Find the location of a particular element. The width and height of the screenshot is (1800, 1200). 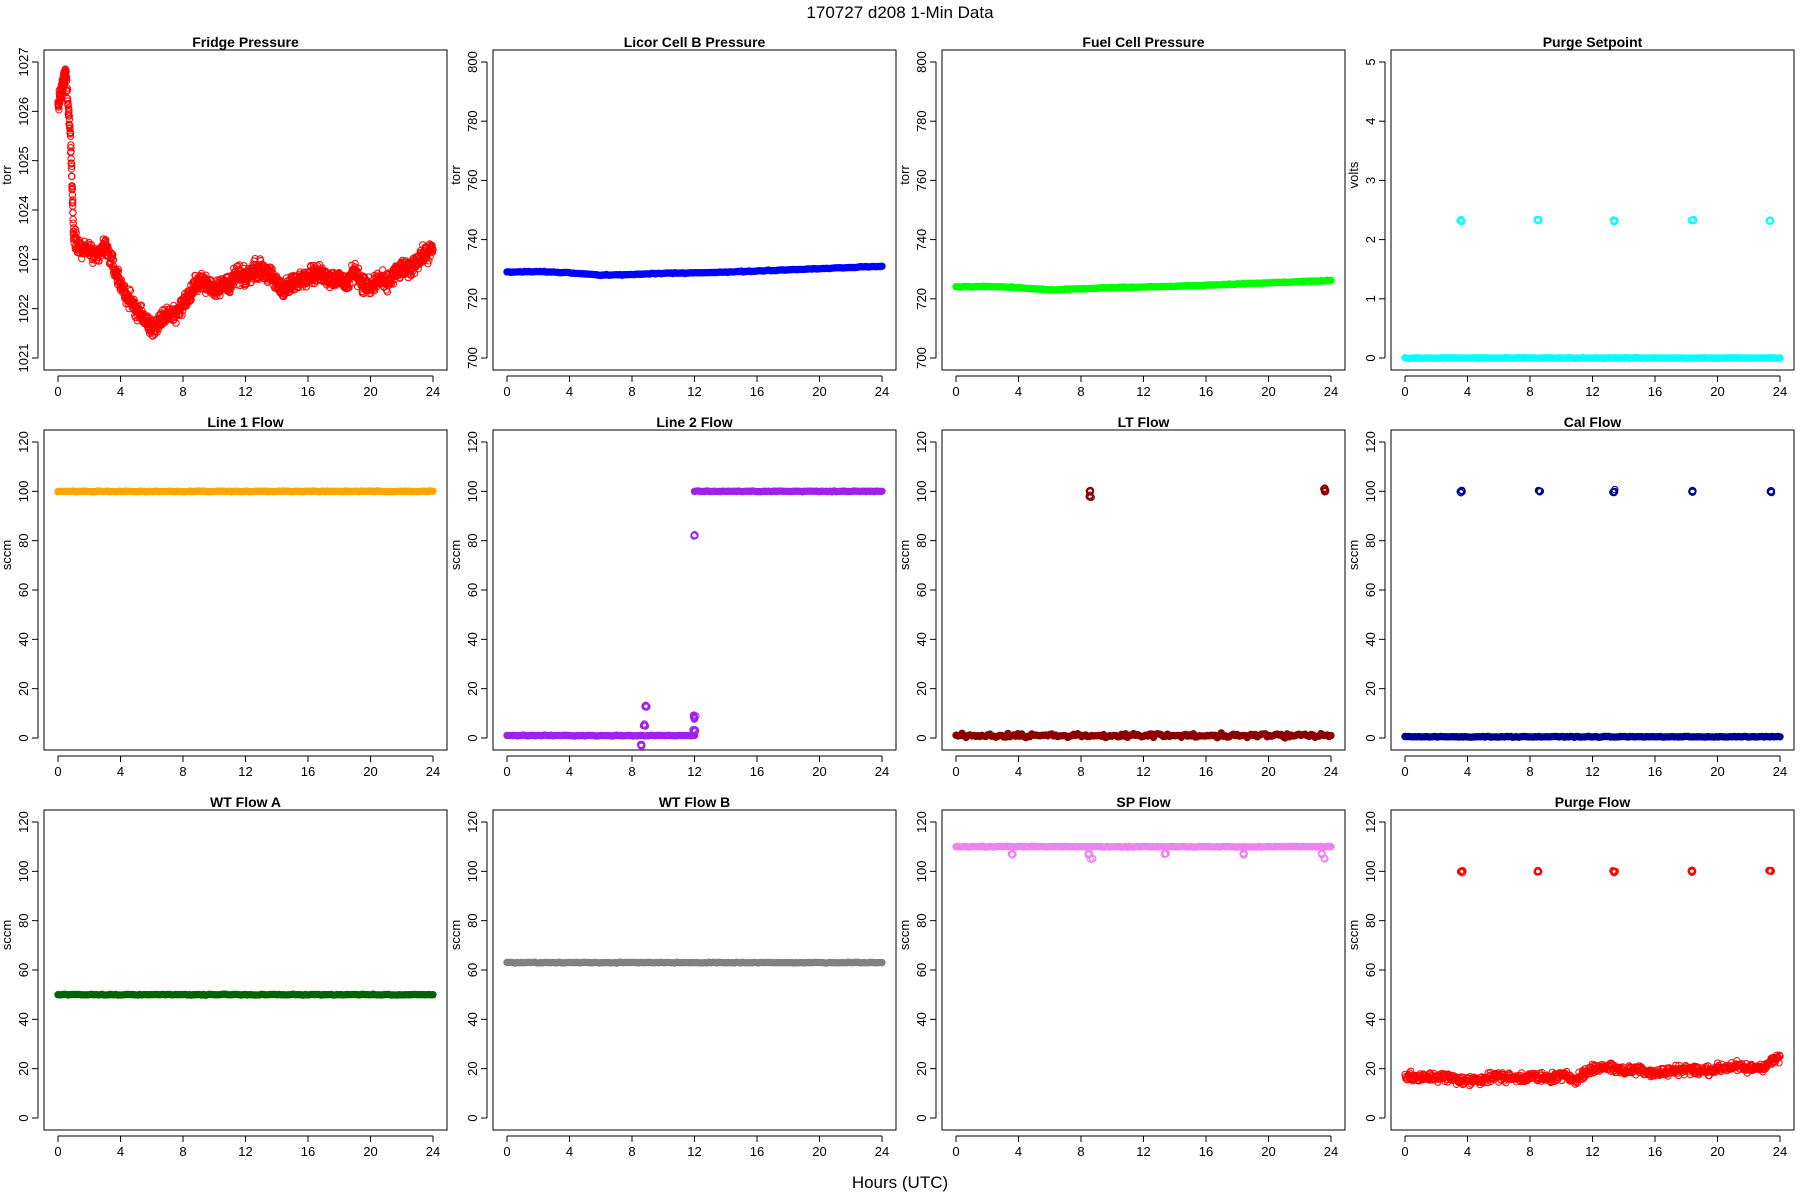

figure-xlabel: Hours (UTC) is located at coordinates (900, 1182).